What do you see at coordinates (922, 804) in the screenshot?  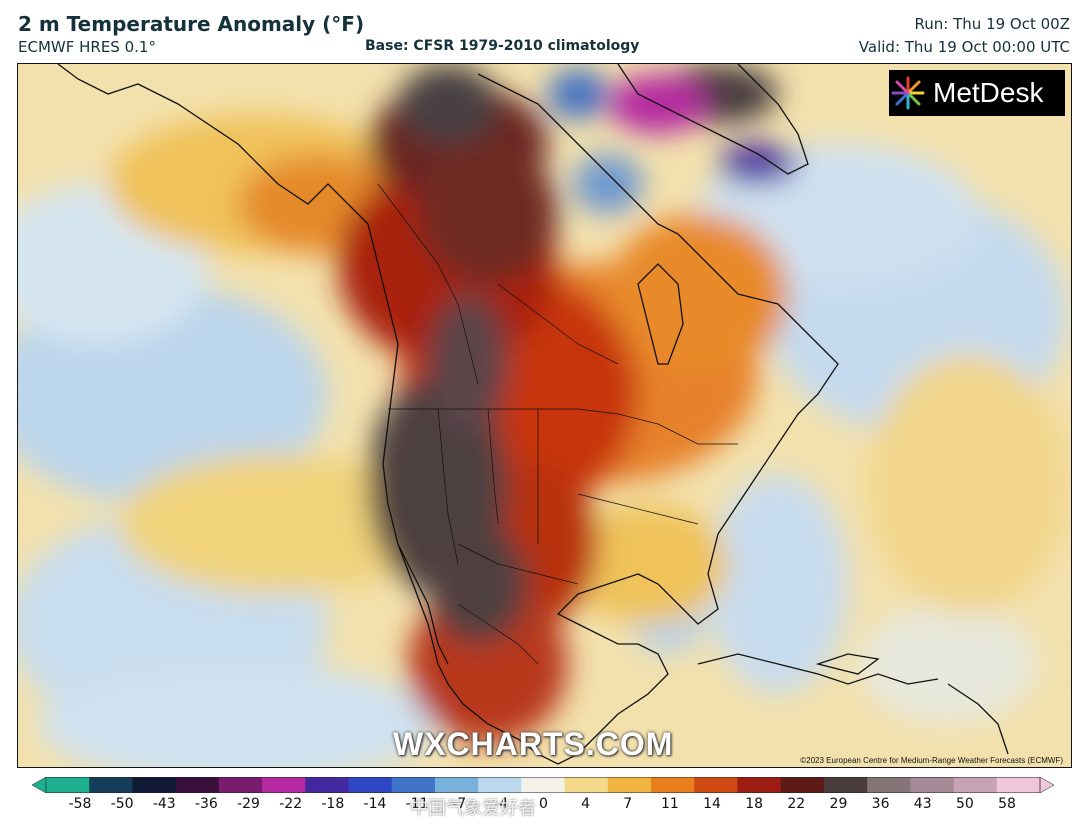 I see `colorbar-tick-label: 43` at bounding box center [922, 804].